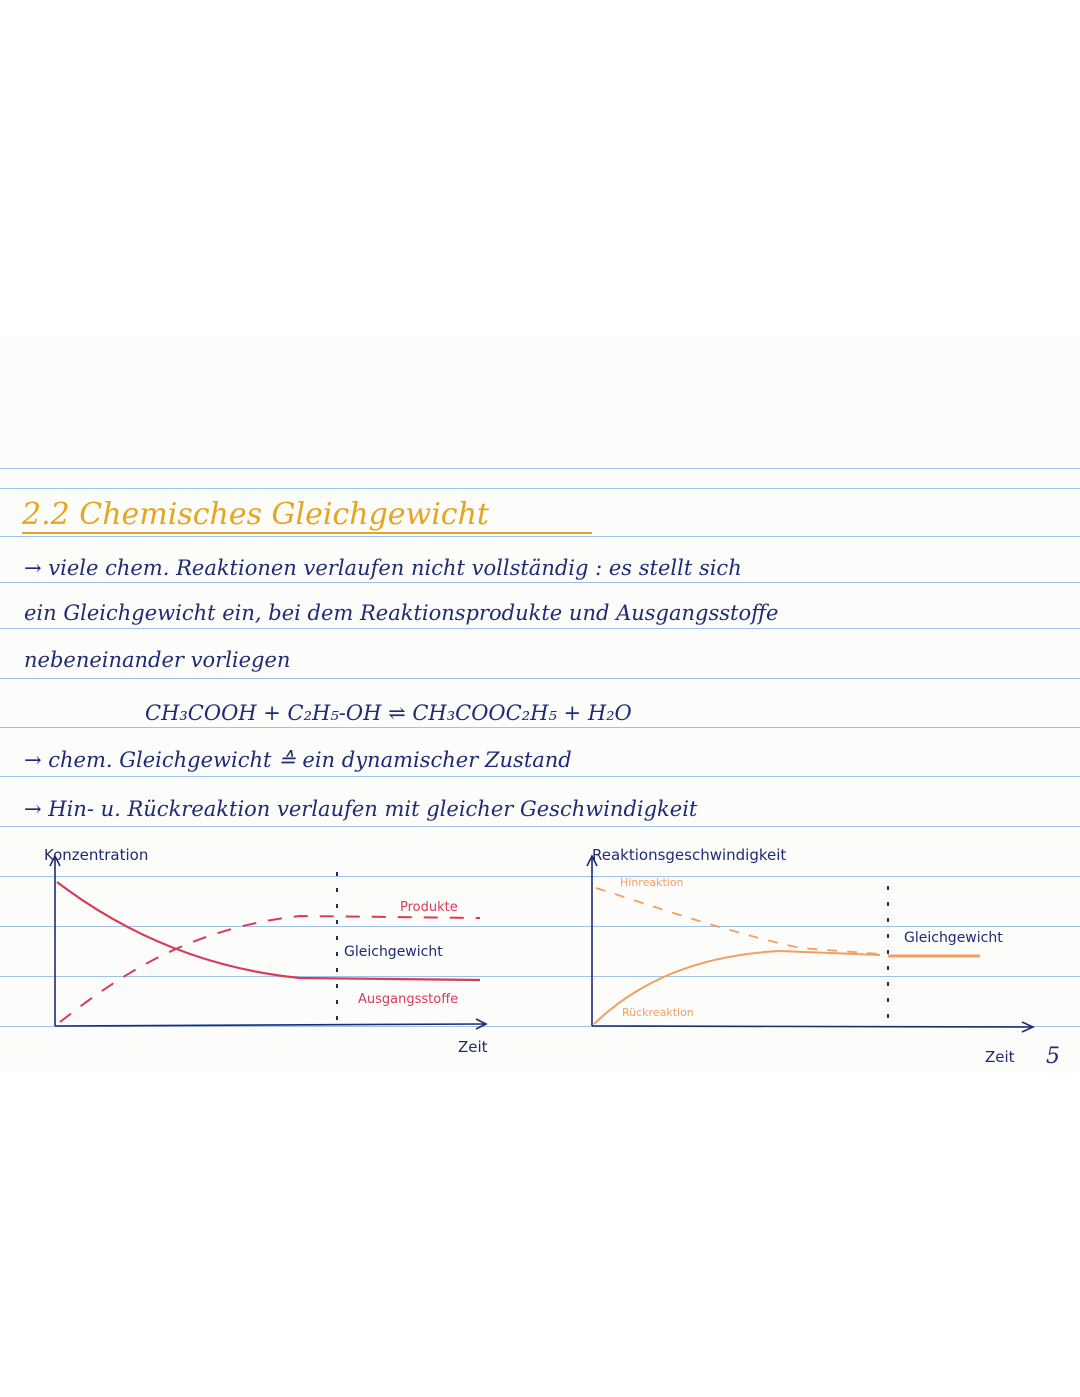 This screenshot has height=1397, width=1080. Describe the element at coordinates (408, 999) in the screenshot. I see `series-label-ausgangsstoffe: Ausgangsstoffe` at that location.